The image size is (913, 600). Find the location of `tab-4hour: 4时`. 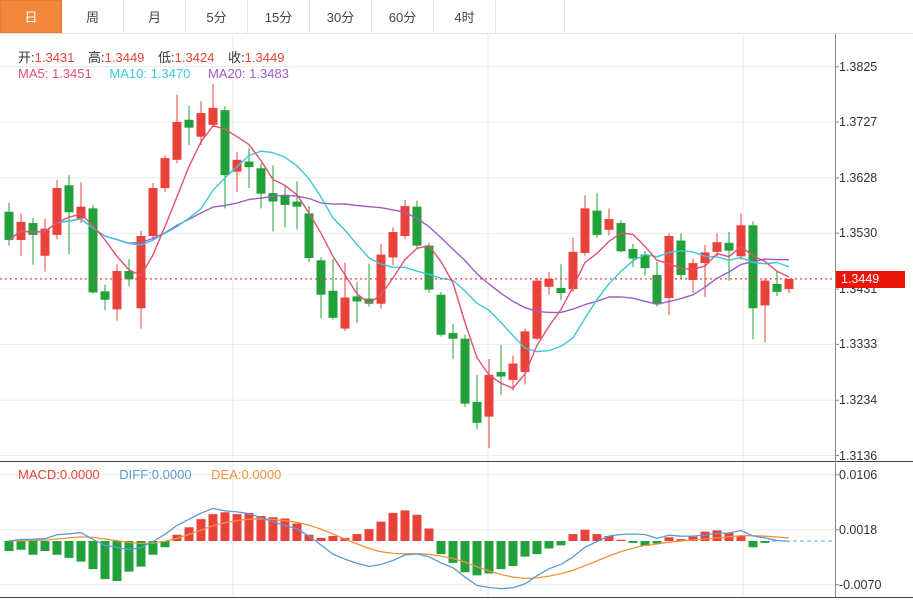

tab-4hour: 4时 is located at coordinates (465, 16).